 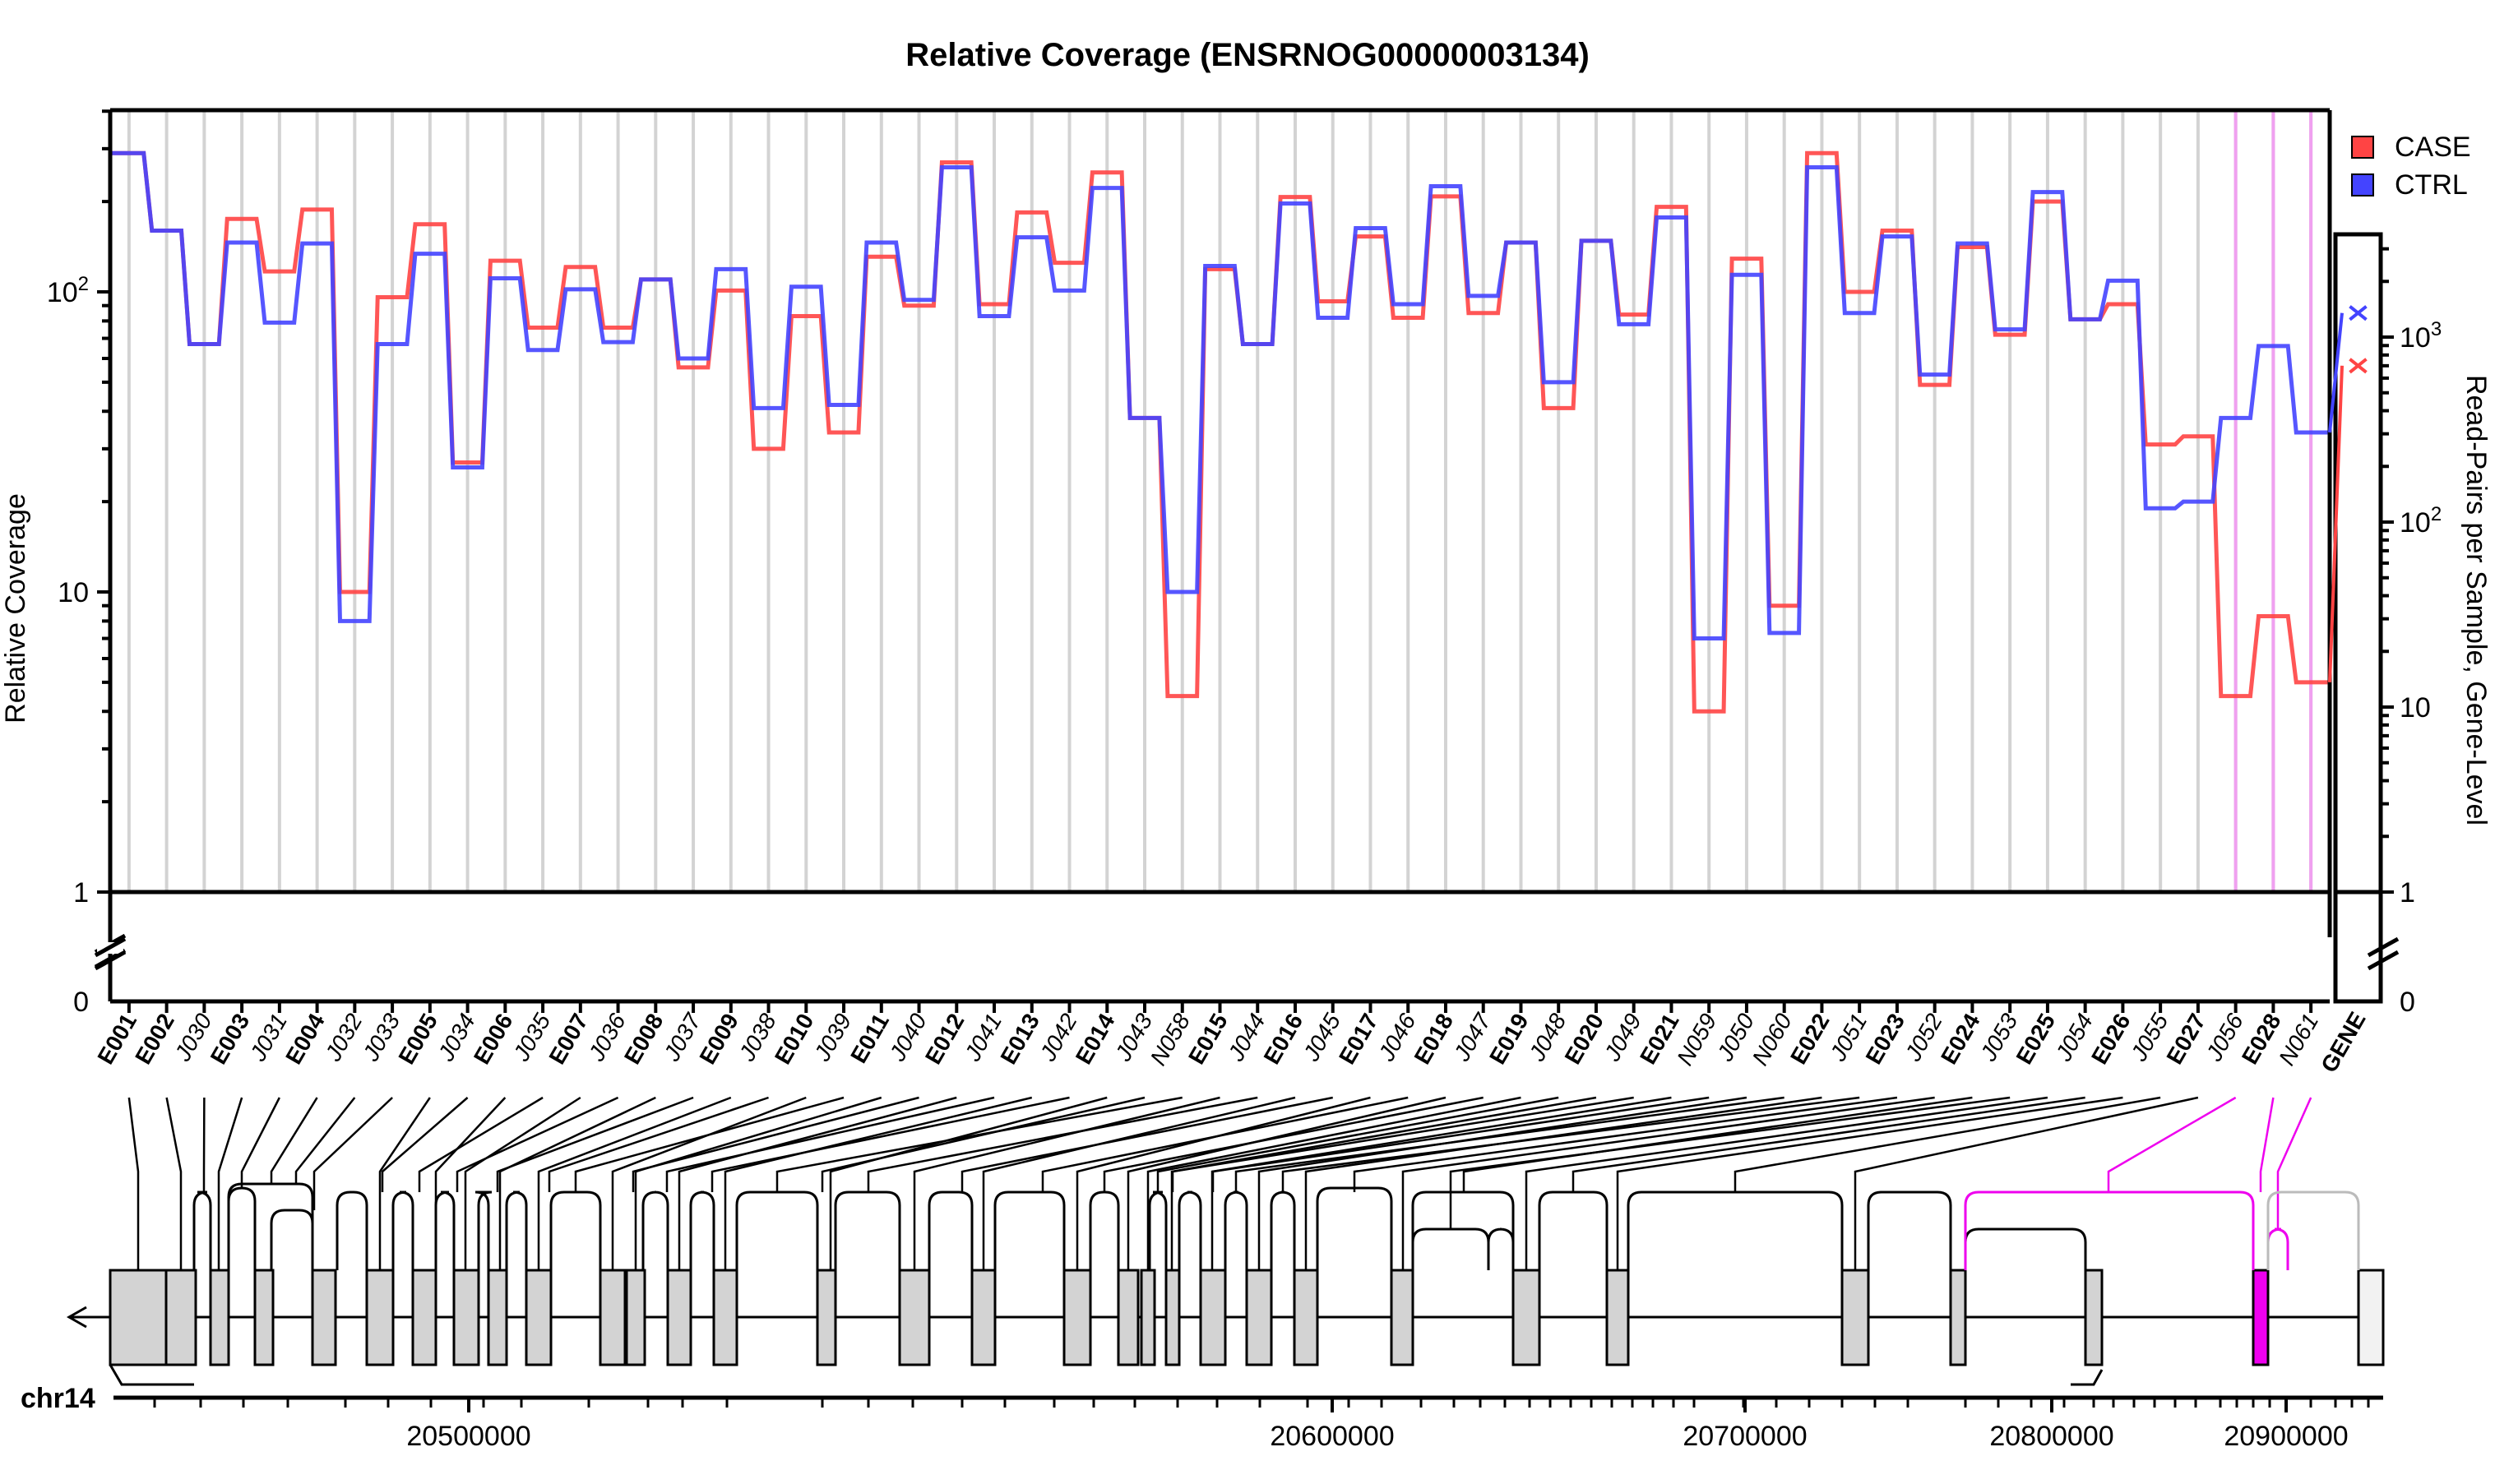 What do you see at coordinates (2051, 1436) in the screenshot?
I see `genome-tick-label-20800000: 20800000` at bounding box center [2051, 1436].